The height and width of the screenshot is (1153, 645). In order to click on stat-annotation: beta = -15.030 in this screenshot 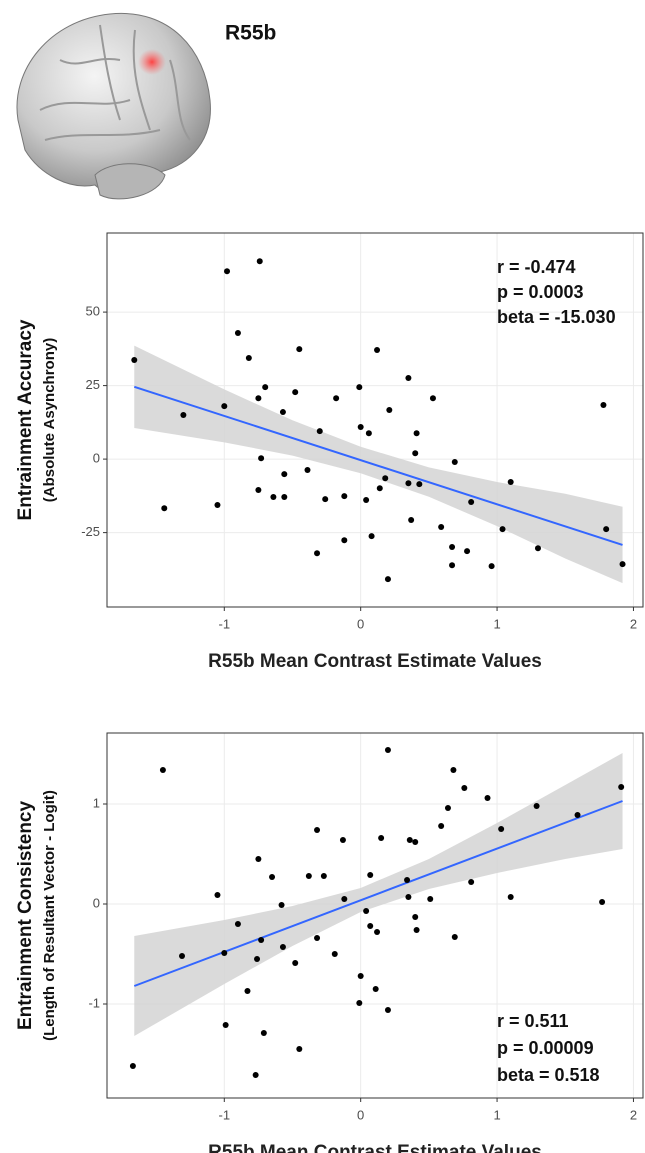, I will do `click(556, 317)`.